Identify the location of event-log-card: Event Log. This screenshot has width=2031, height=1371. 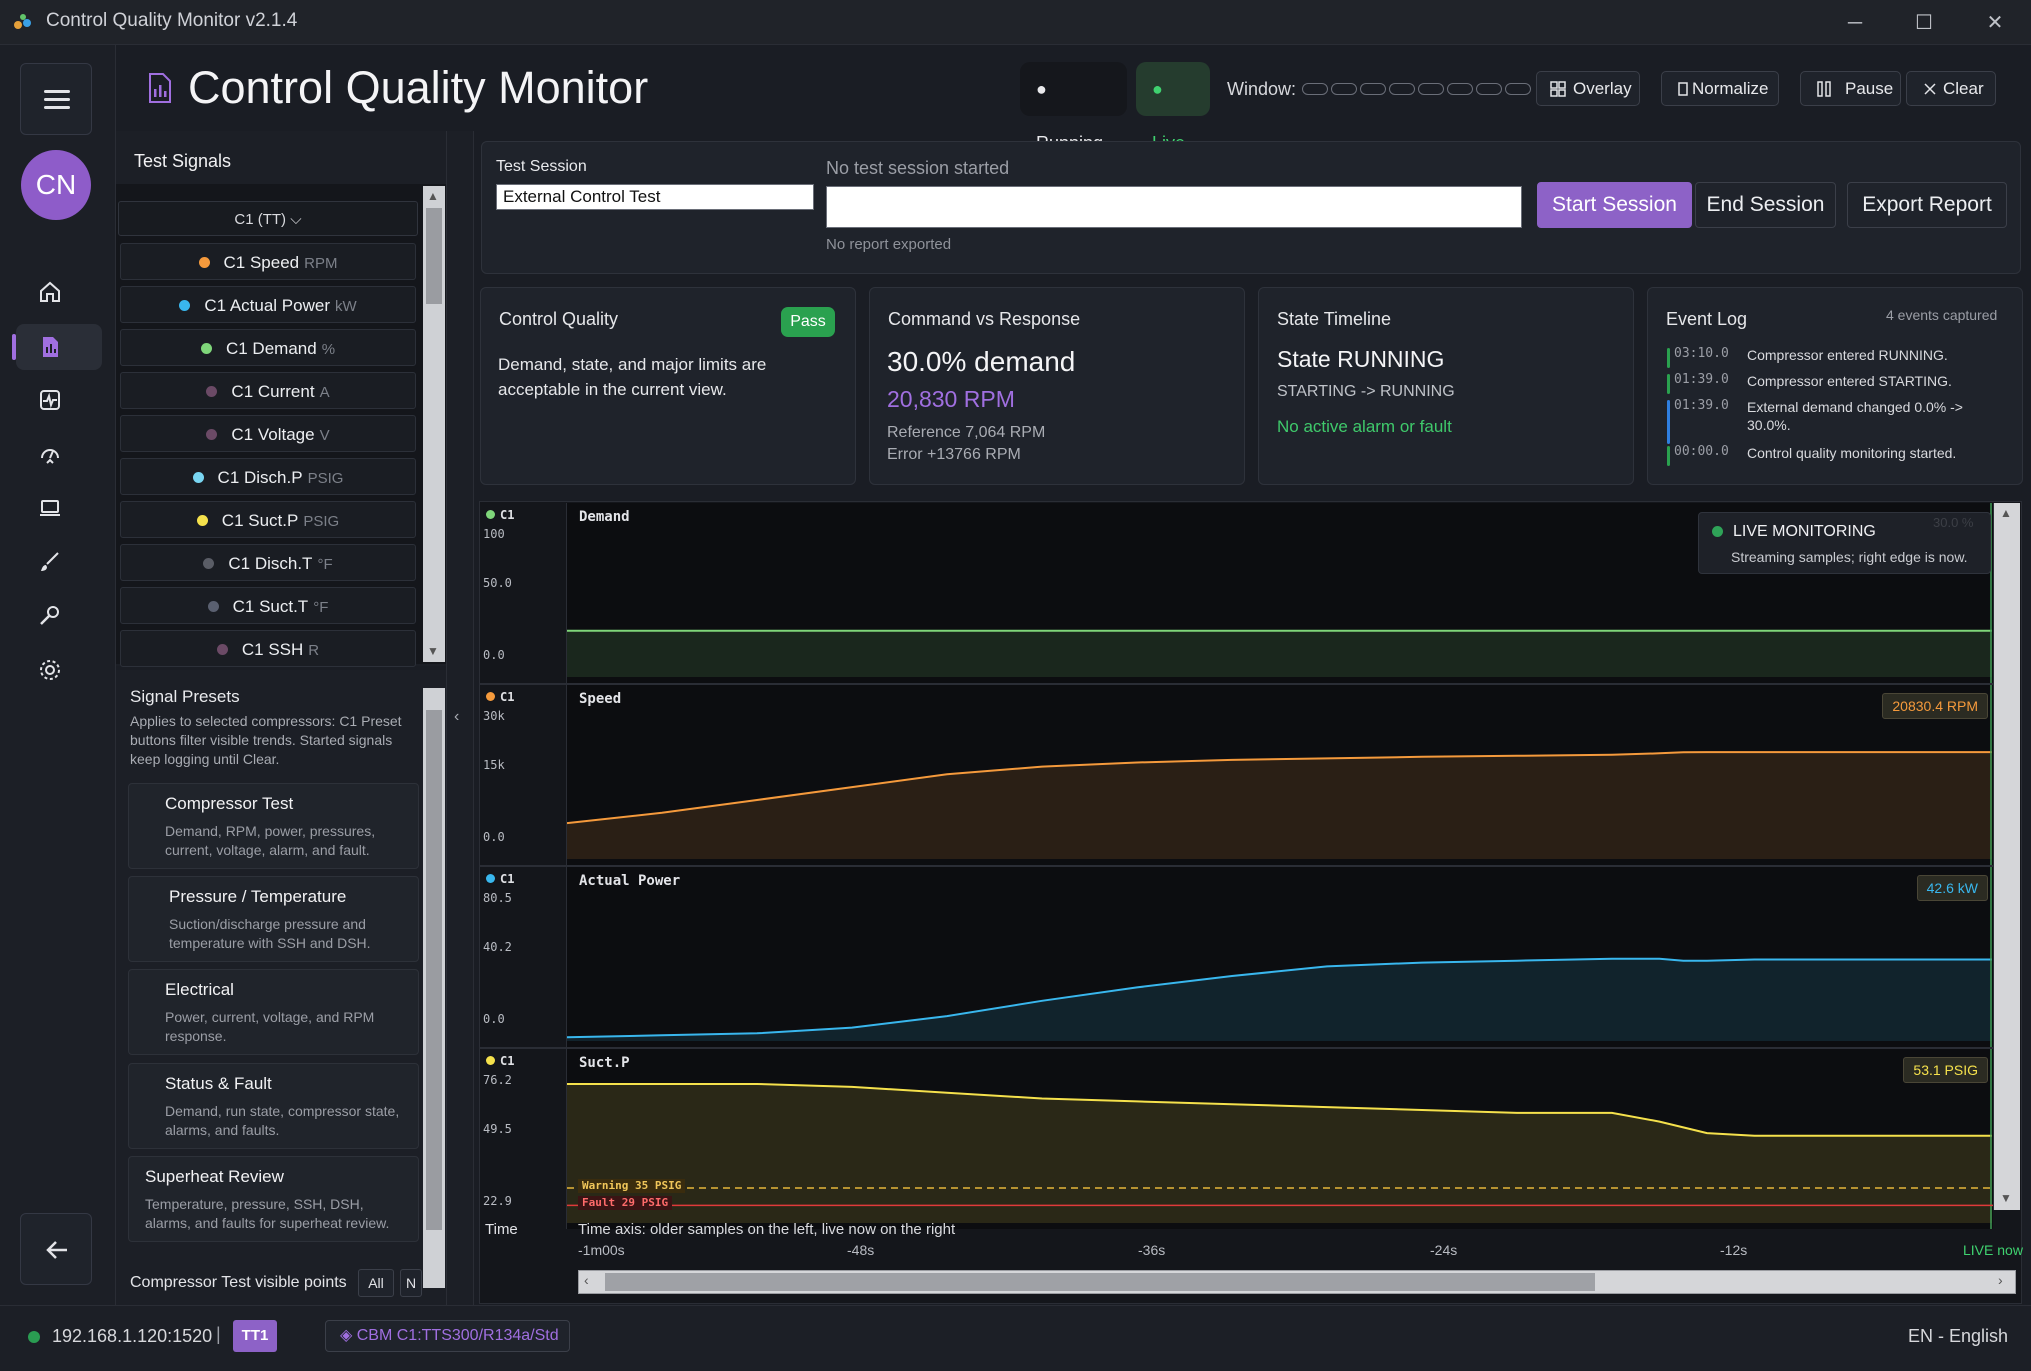
(1835, 386).